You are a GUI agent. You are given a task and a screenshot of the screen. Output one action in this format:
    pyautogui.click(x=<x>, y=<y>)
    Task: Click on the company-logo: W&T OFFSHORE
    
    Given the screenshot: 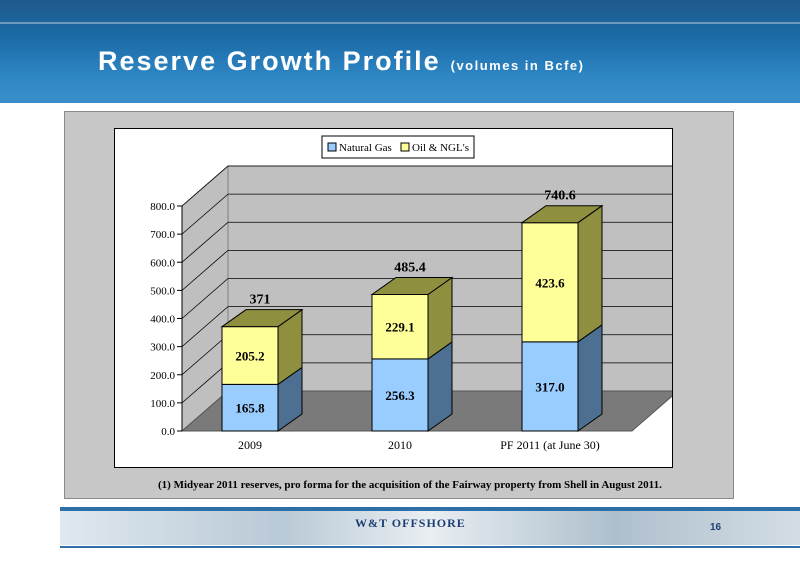 What is the action you would take?
    pyautogui.click(x=410, y=523)
    